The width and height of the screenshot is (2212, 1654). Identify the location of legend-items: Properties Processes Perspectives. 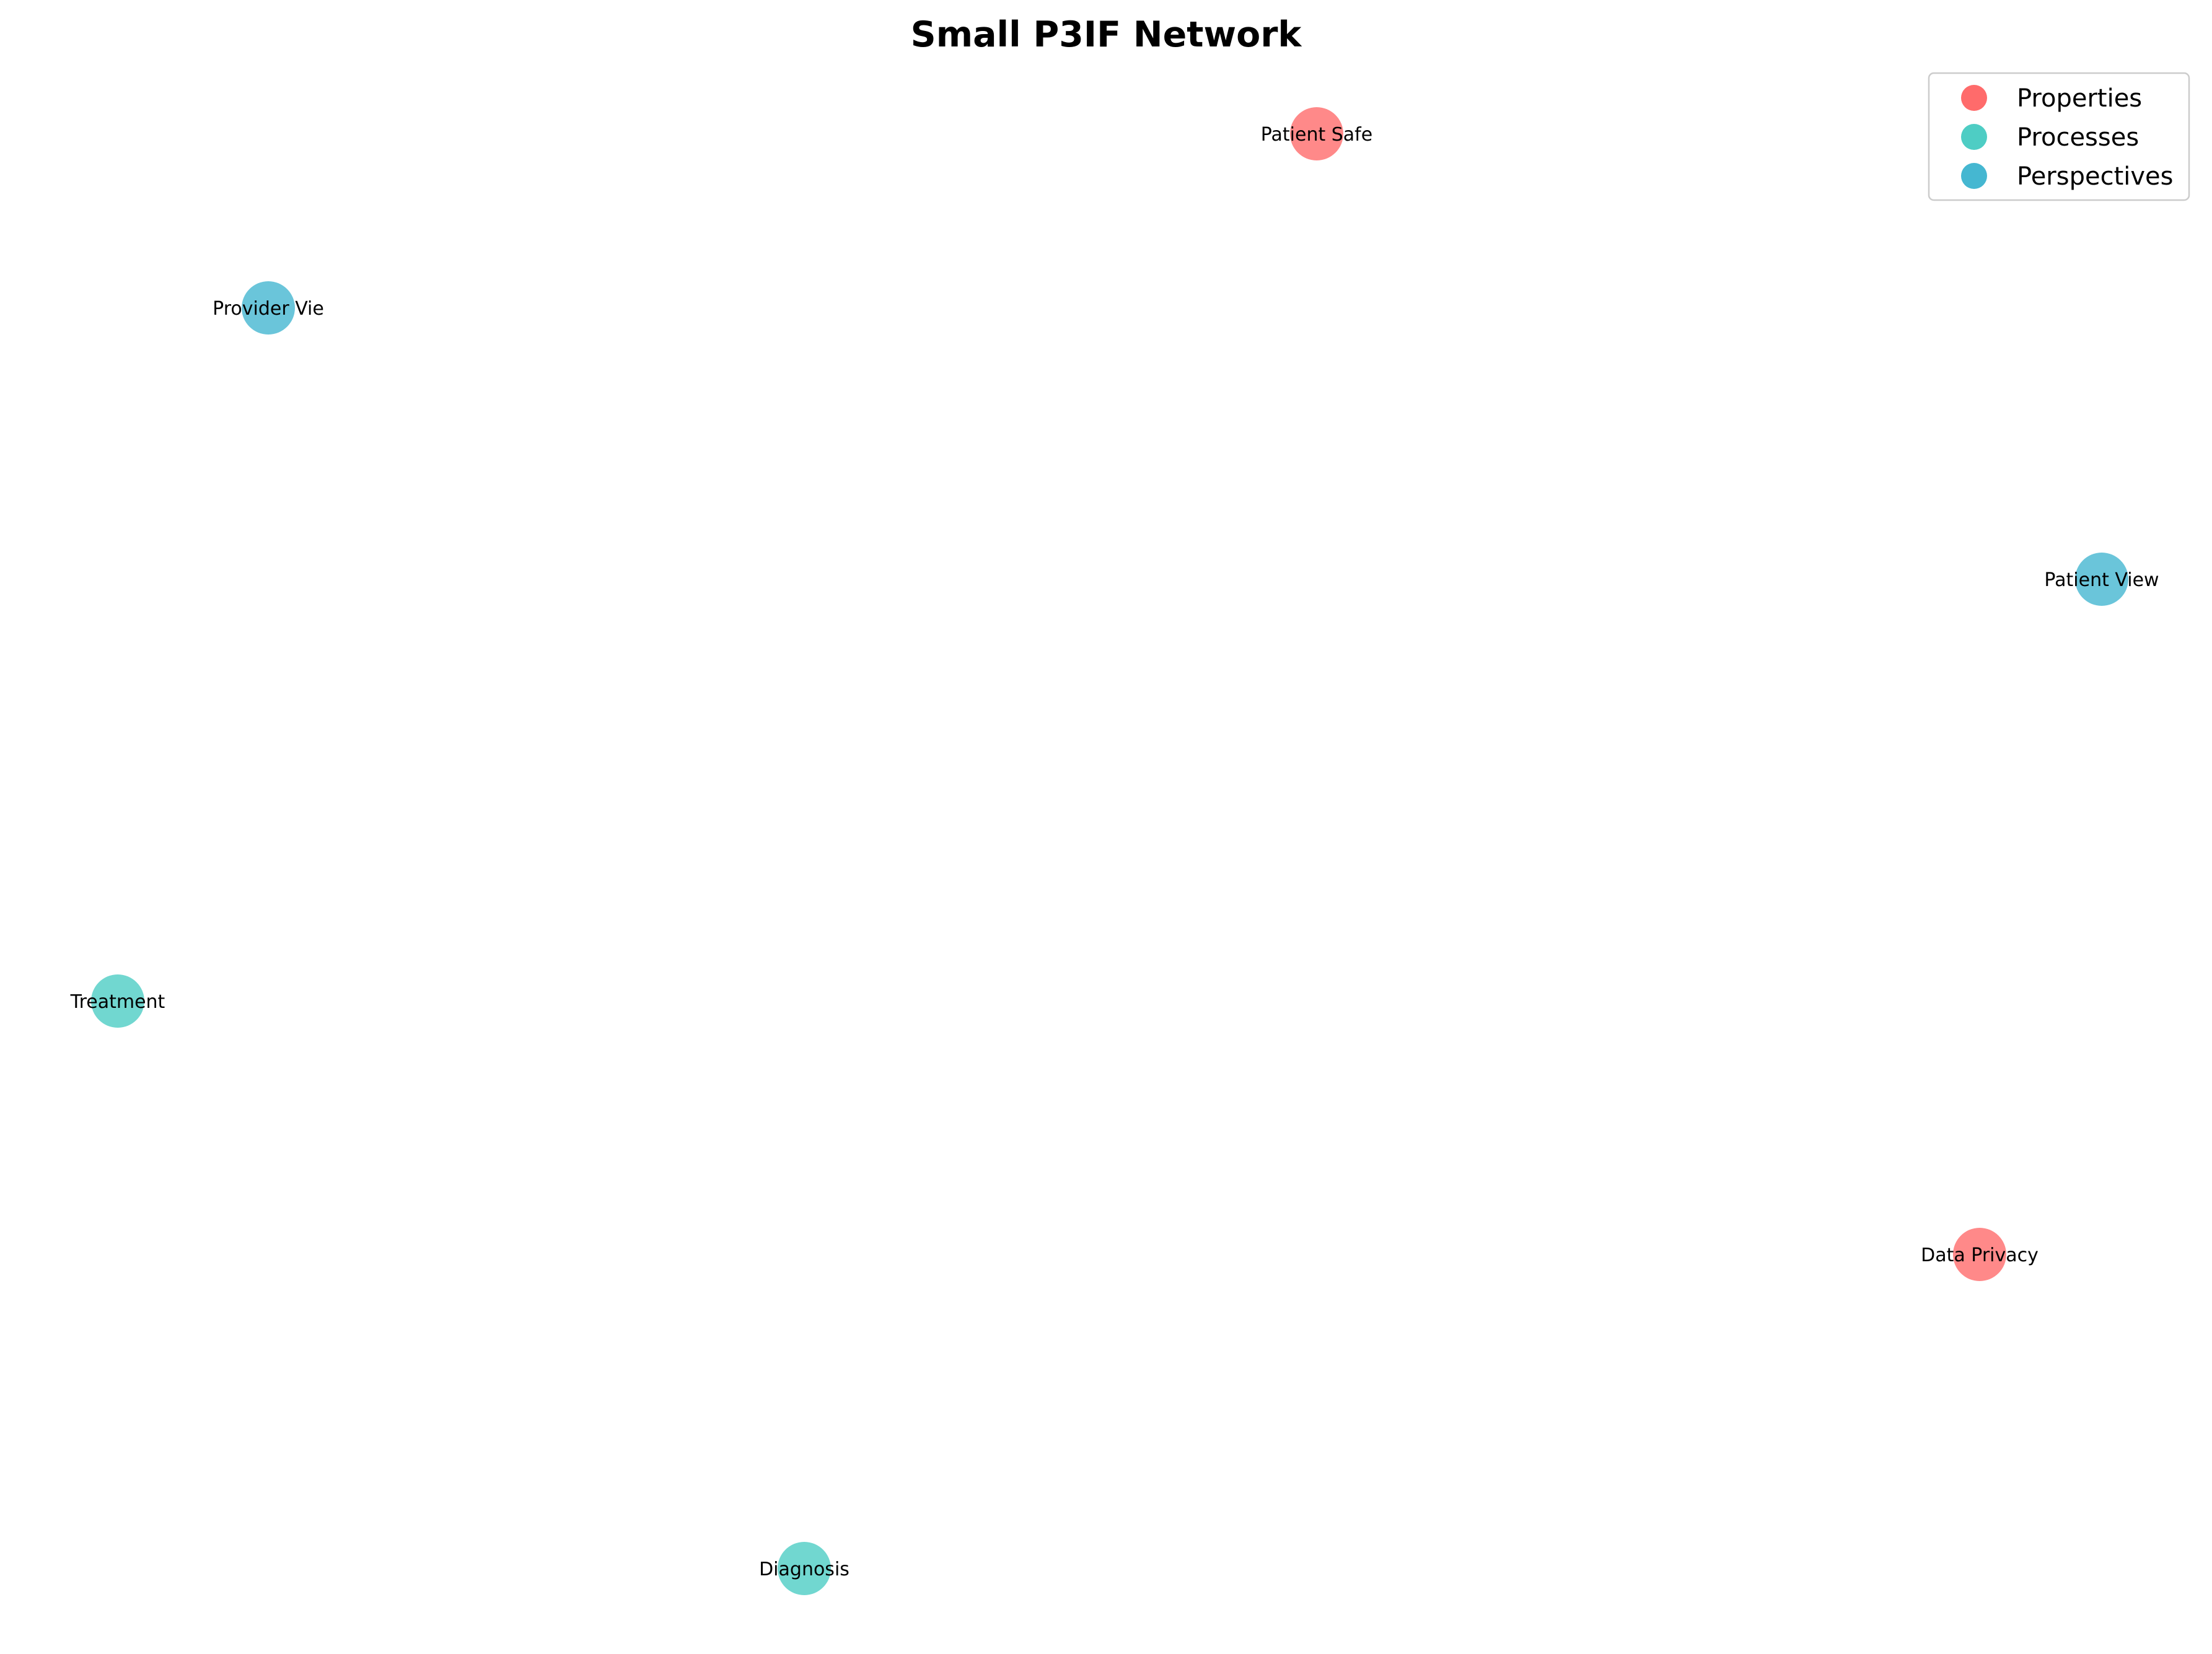
(2067, 137).